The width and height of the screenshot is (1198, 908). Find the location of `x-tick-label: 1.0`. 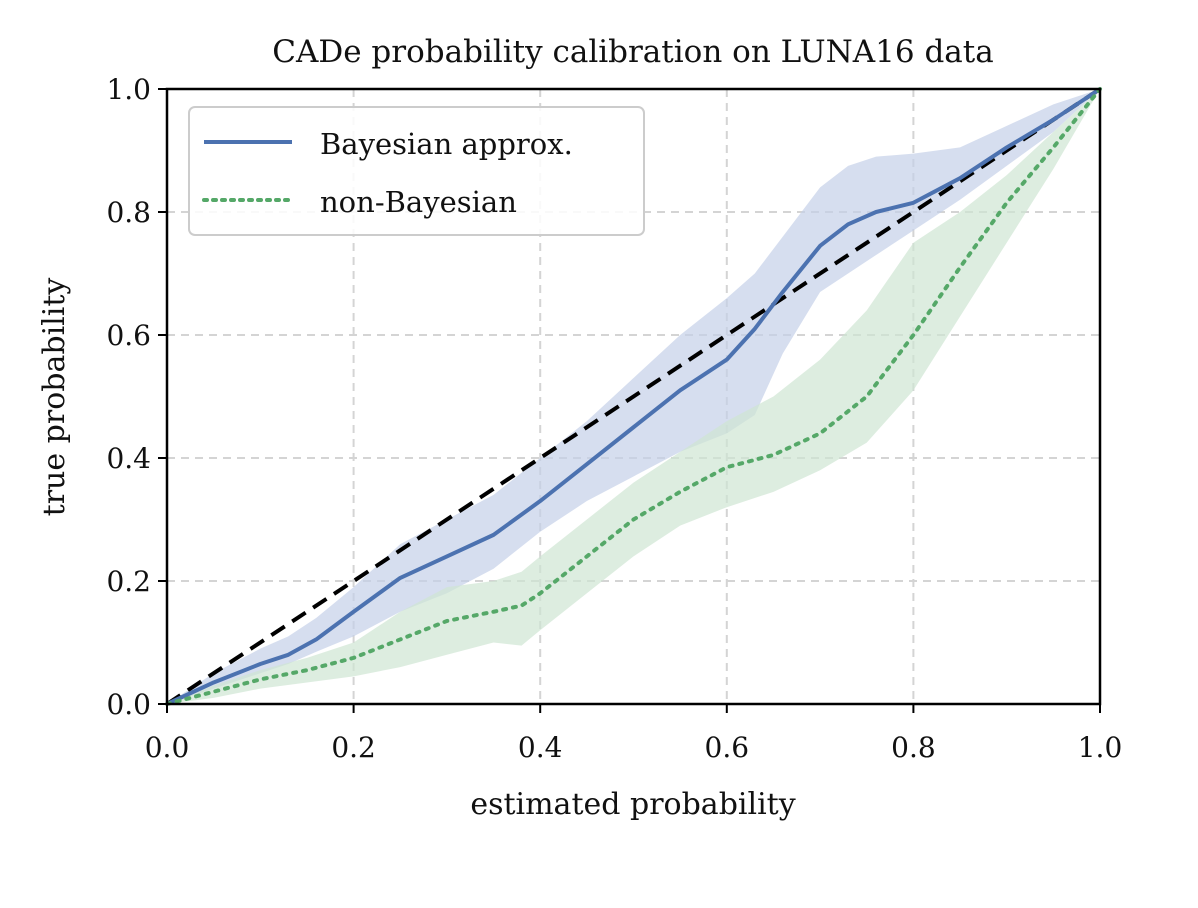

x-tick-label: 1.0 is located at coordinates (1100, 747).